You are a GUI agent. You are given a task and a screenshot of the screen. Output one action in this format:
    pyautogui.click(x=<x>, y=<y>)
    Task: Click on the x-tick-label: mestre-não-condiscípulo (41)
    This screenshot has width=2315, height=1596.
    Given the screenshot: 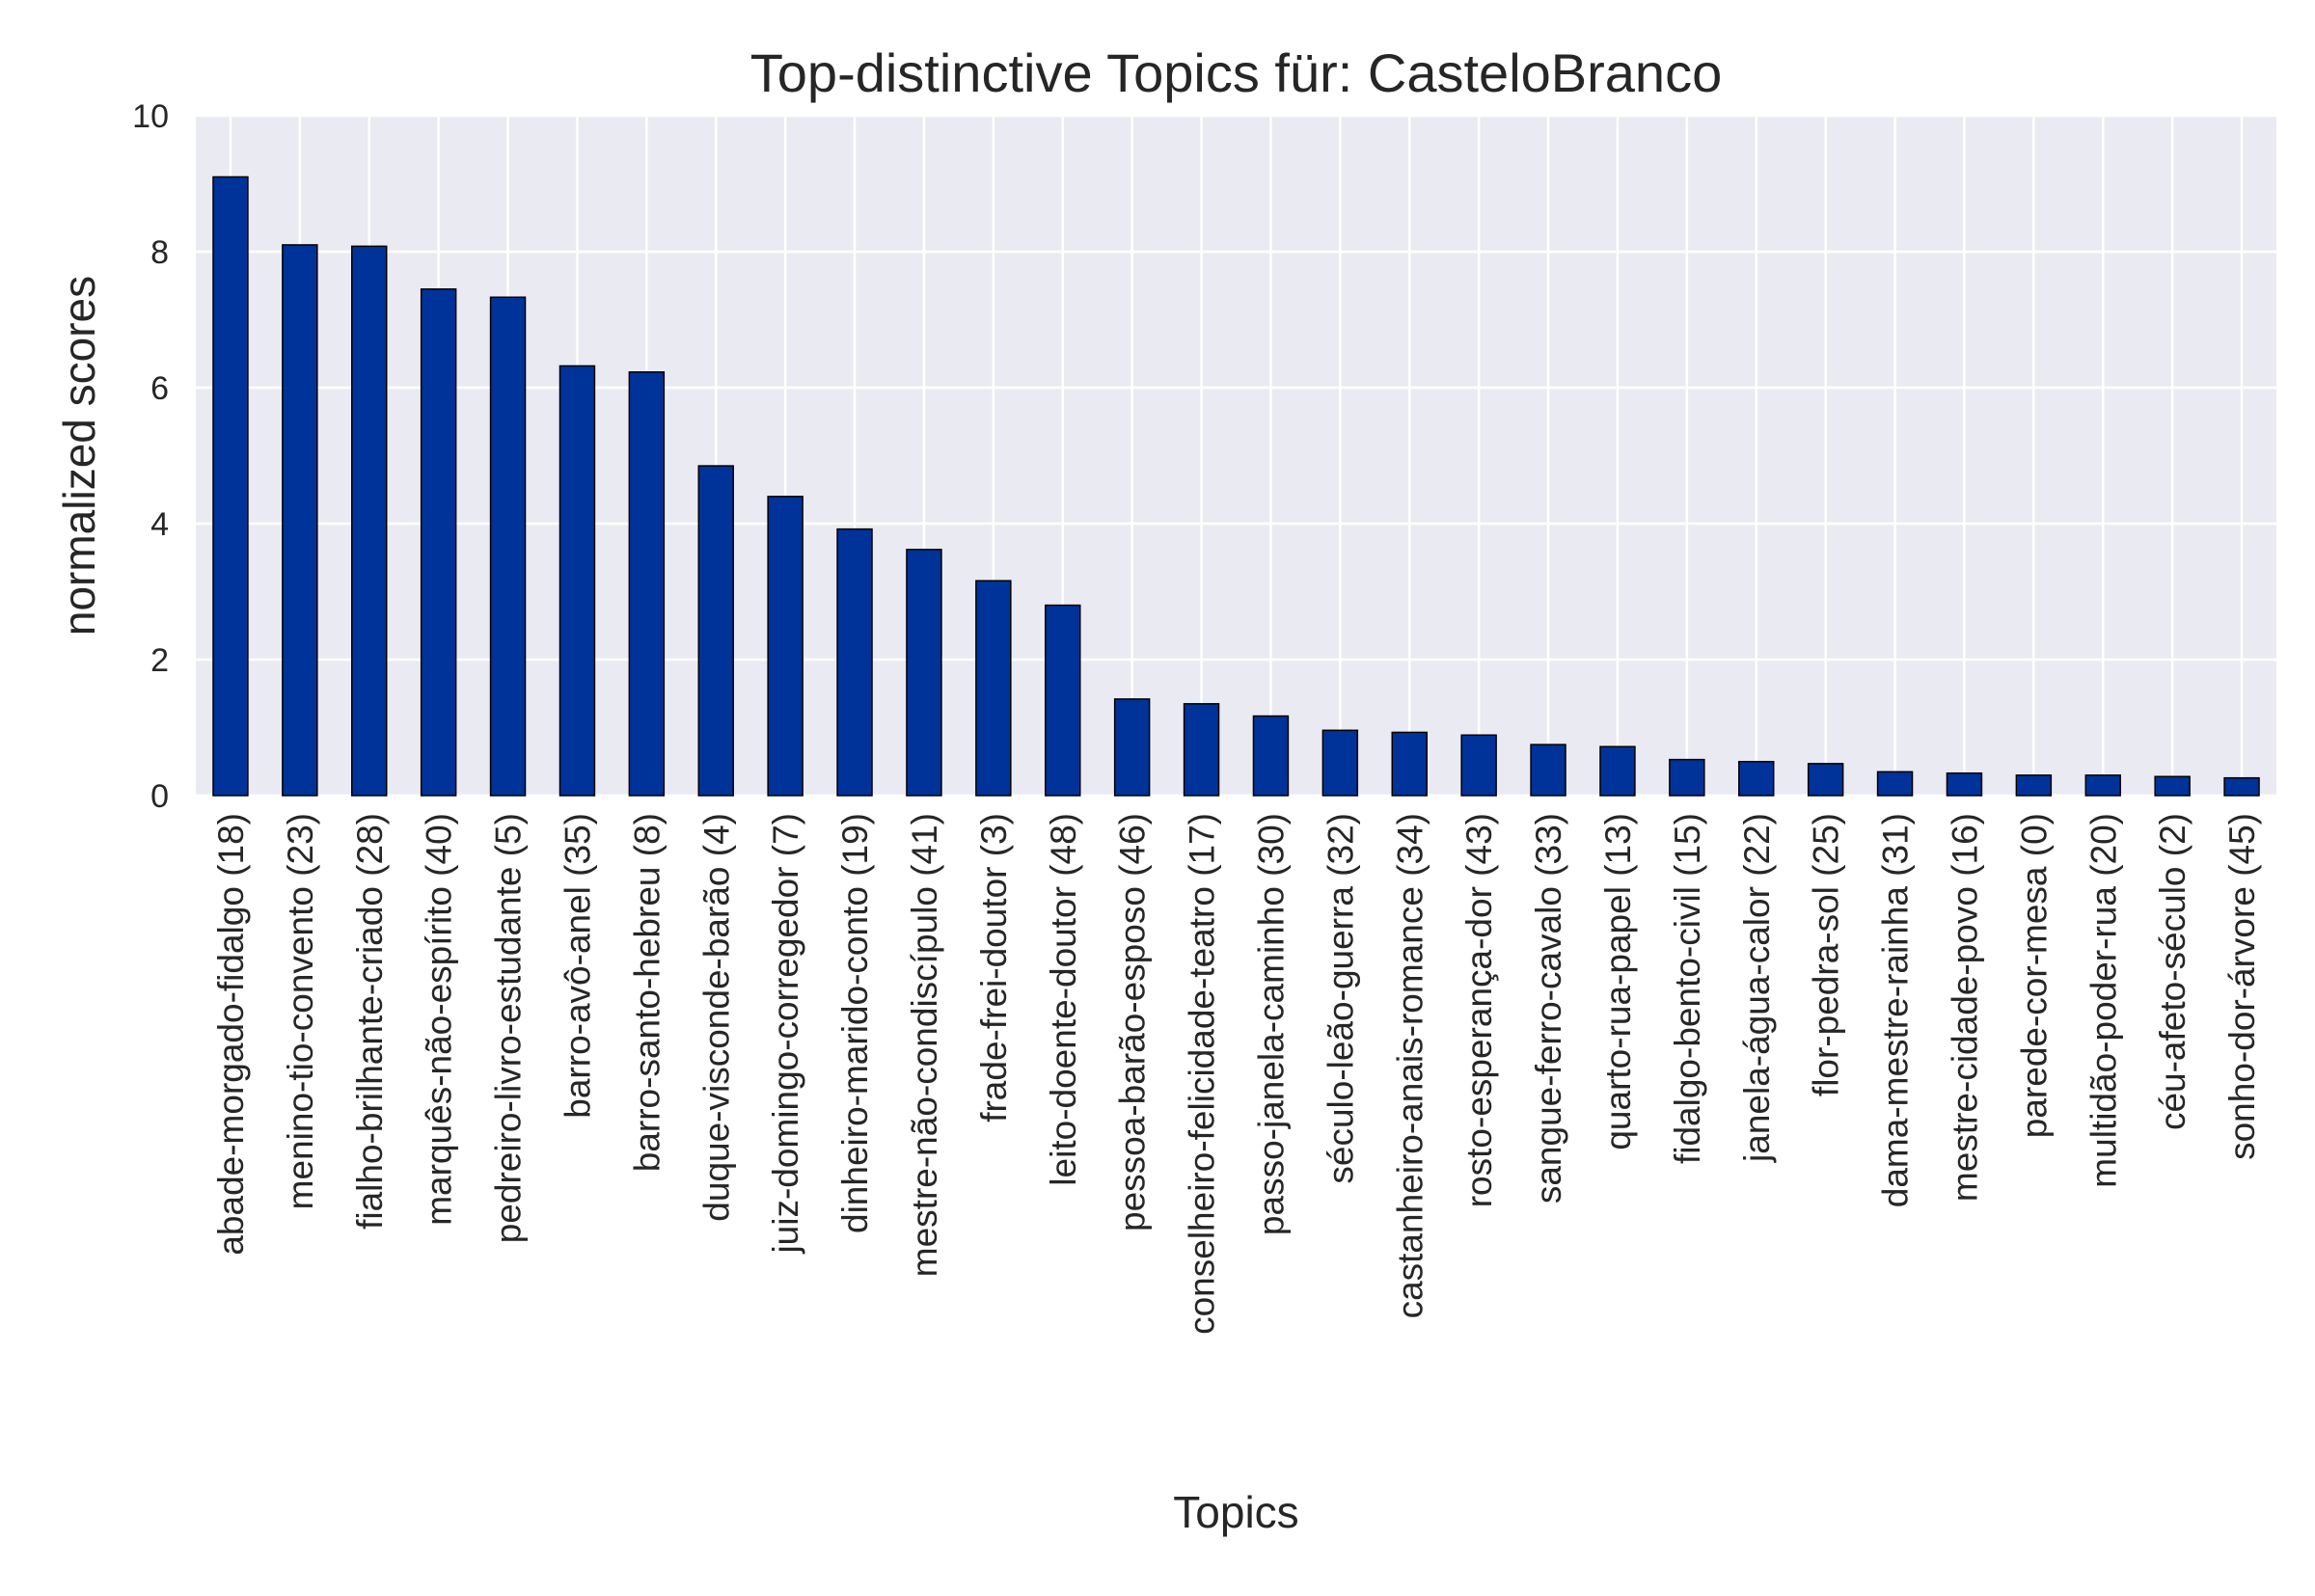 What is the action you would take?
    pyautogui.click(x=925, y=1045)
    